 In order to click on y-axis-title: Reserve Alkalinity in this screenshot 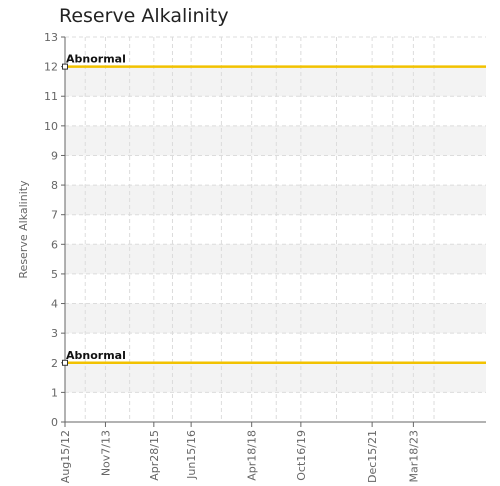, I will do `click(23, 229)`.